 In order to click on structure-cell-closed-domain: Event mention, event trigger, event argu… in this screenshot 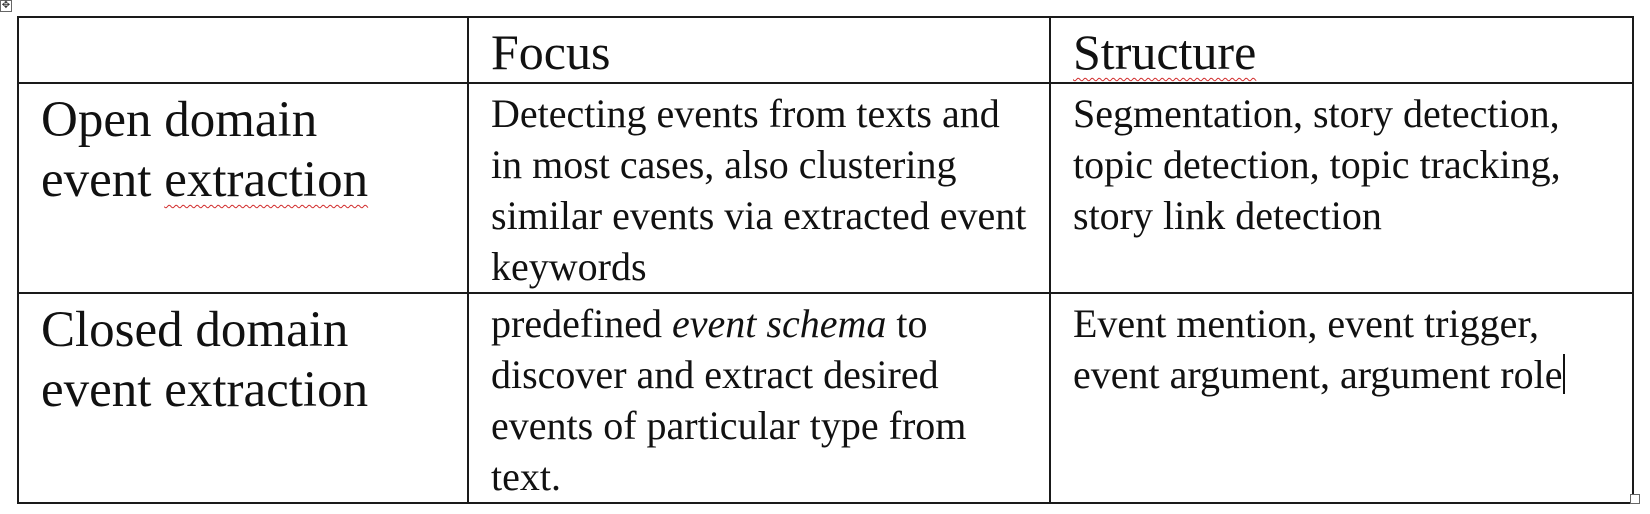, I will do `click(1341, 398)`.